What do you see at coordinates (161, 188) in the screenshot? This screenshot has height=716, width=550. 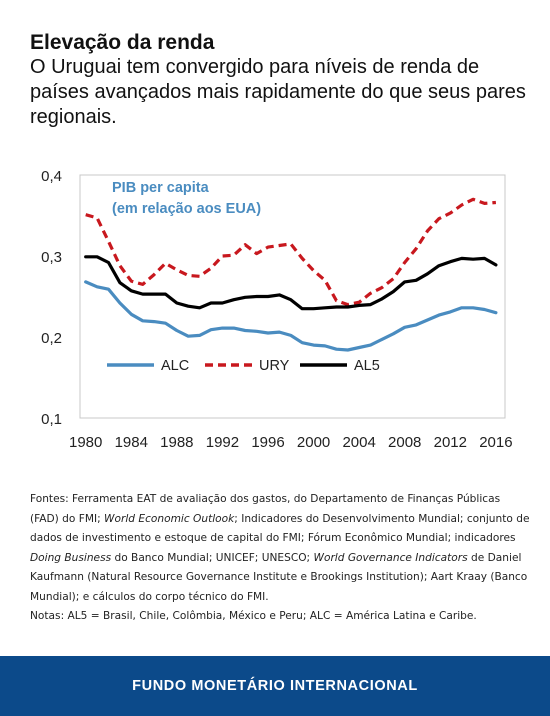 I see `chart-annotation: PIB per capita` at bounding box center [161, 188].